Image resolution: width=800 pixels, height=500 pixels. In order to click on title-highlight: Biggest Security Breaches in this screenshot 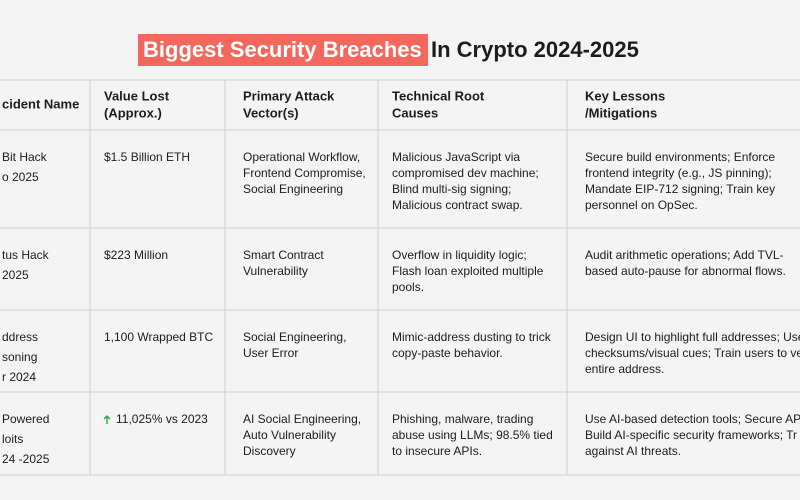, I will do `click(282, 49)`.